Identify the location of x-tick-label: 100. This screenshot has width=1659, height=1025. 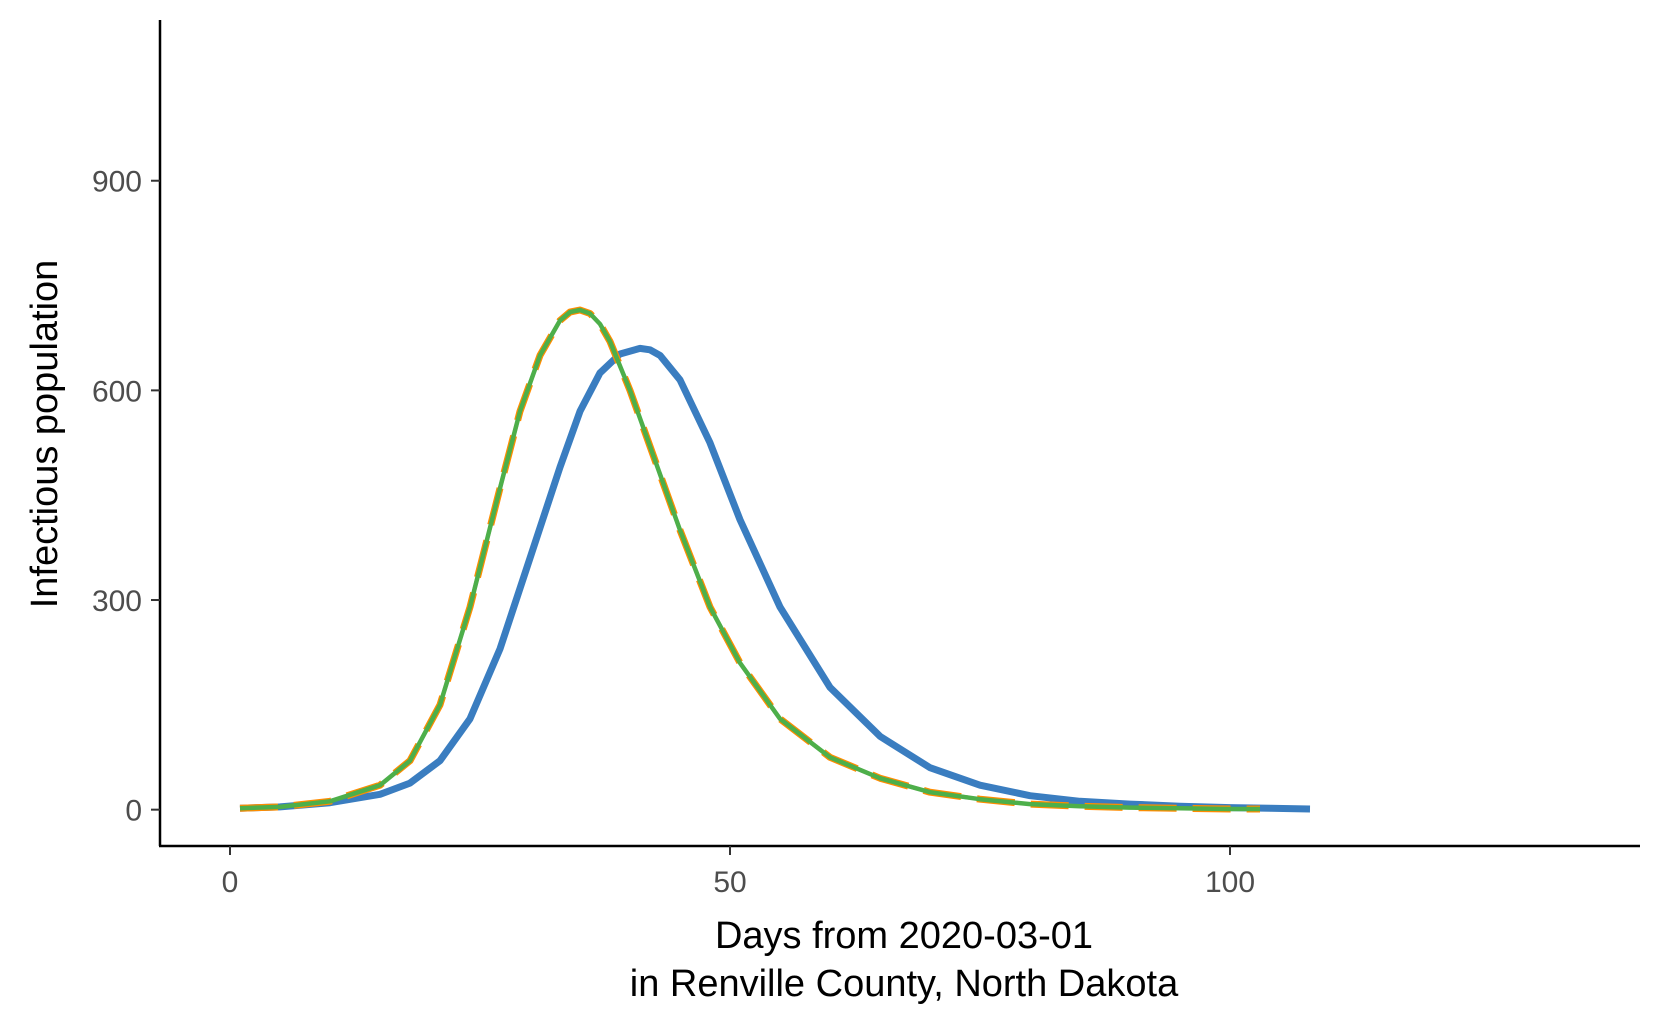
(1230, 882).